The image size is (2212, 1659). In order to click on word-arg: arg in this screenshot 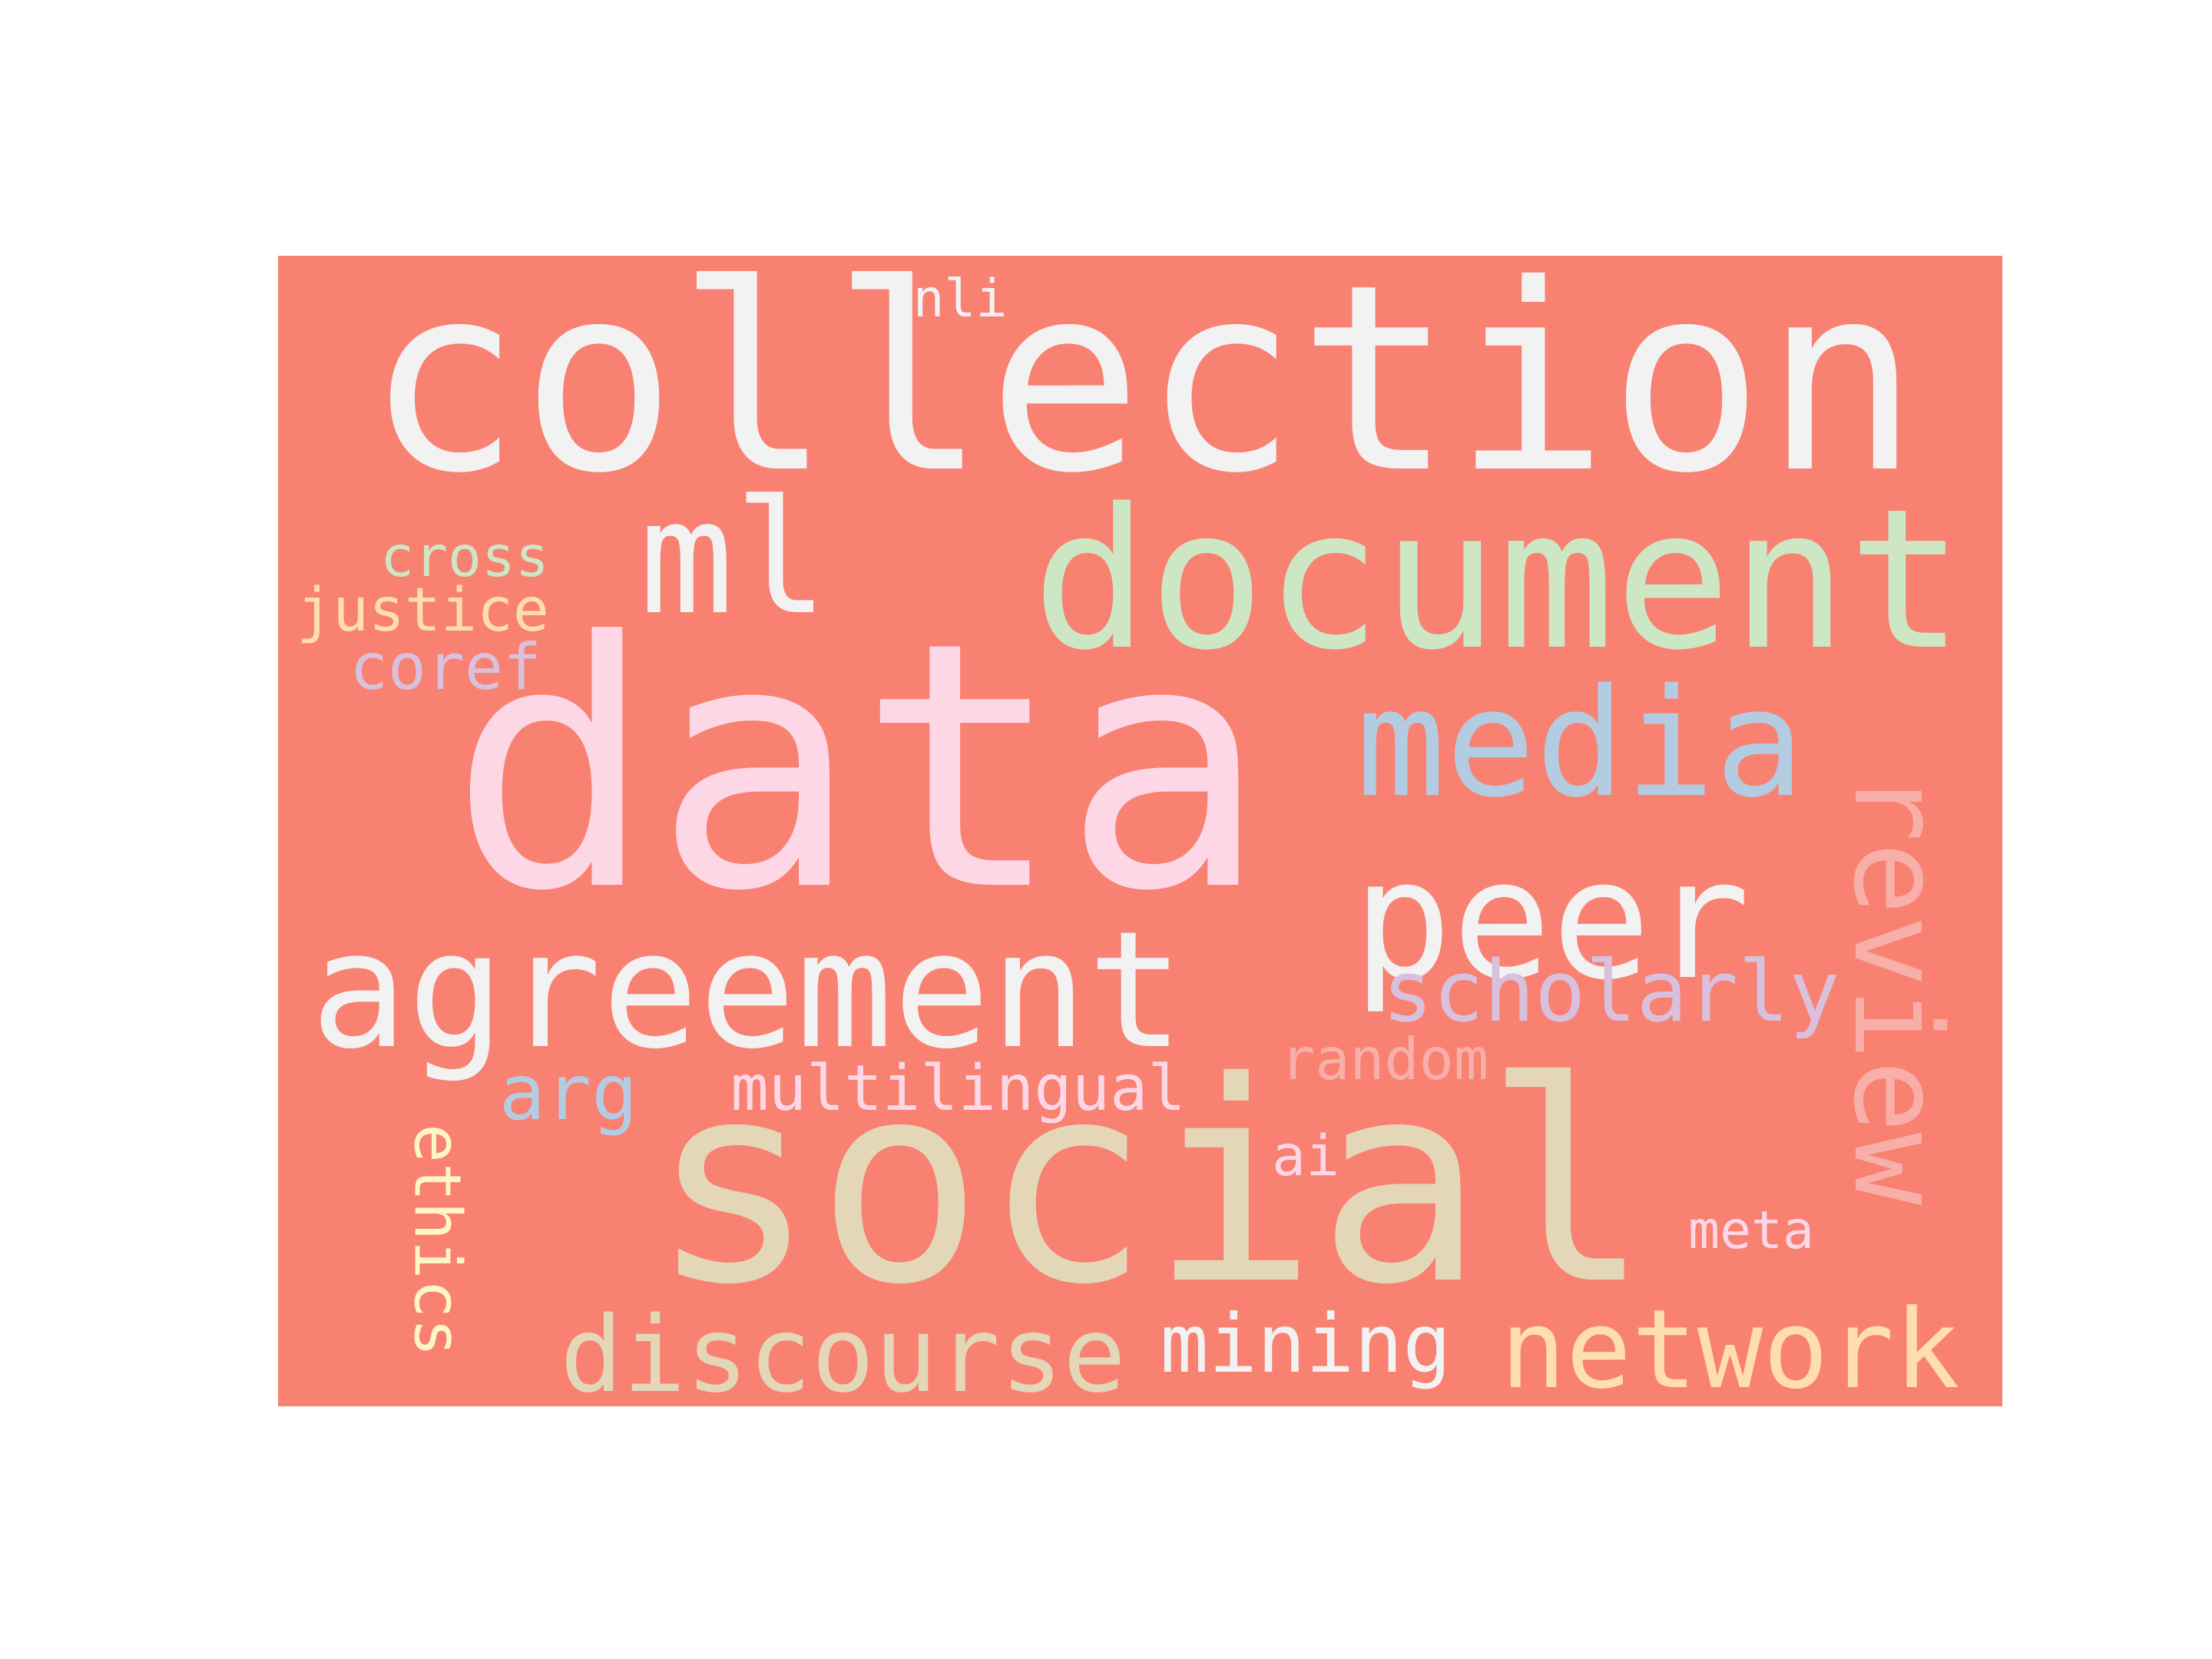, I will do `click(568, 1092)`.